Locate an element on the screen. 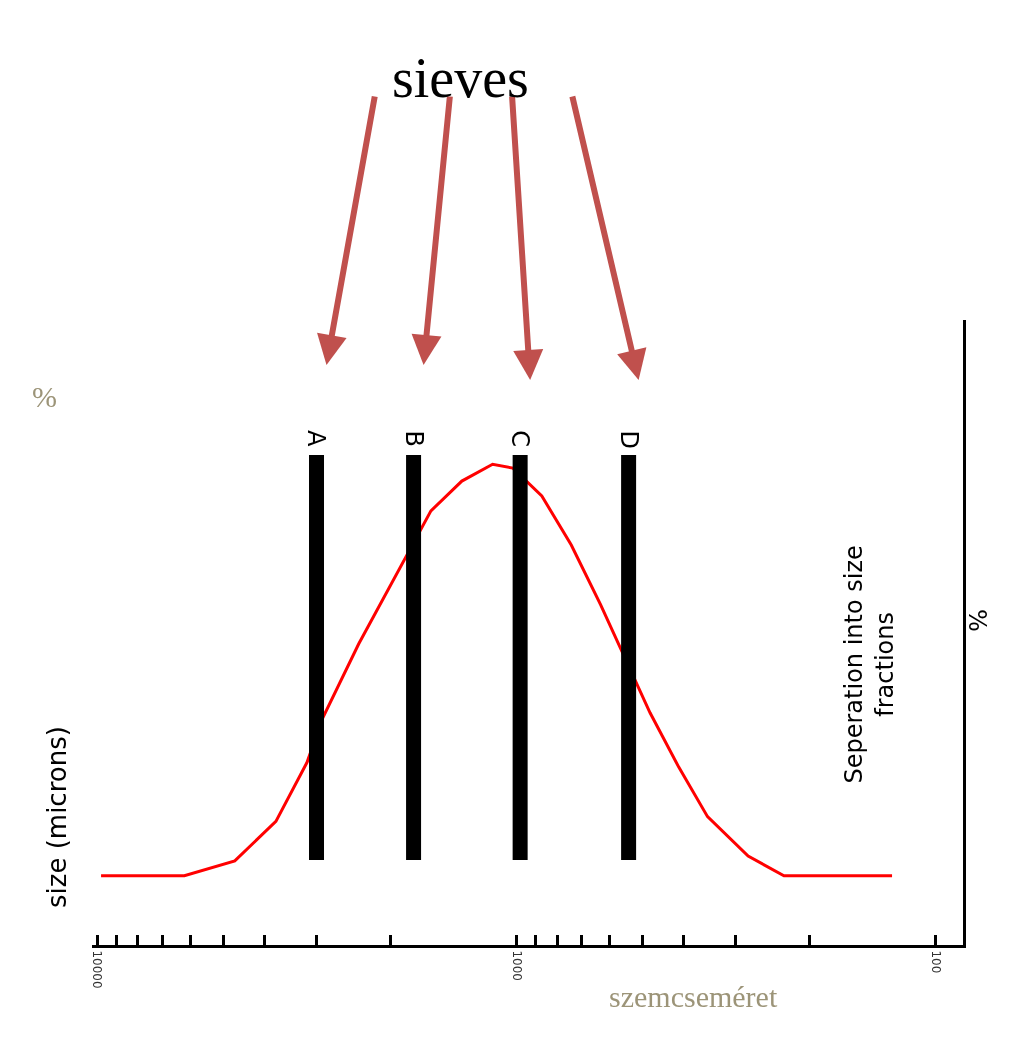  ref-line-label: C is located at coordinates (519, 439).